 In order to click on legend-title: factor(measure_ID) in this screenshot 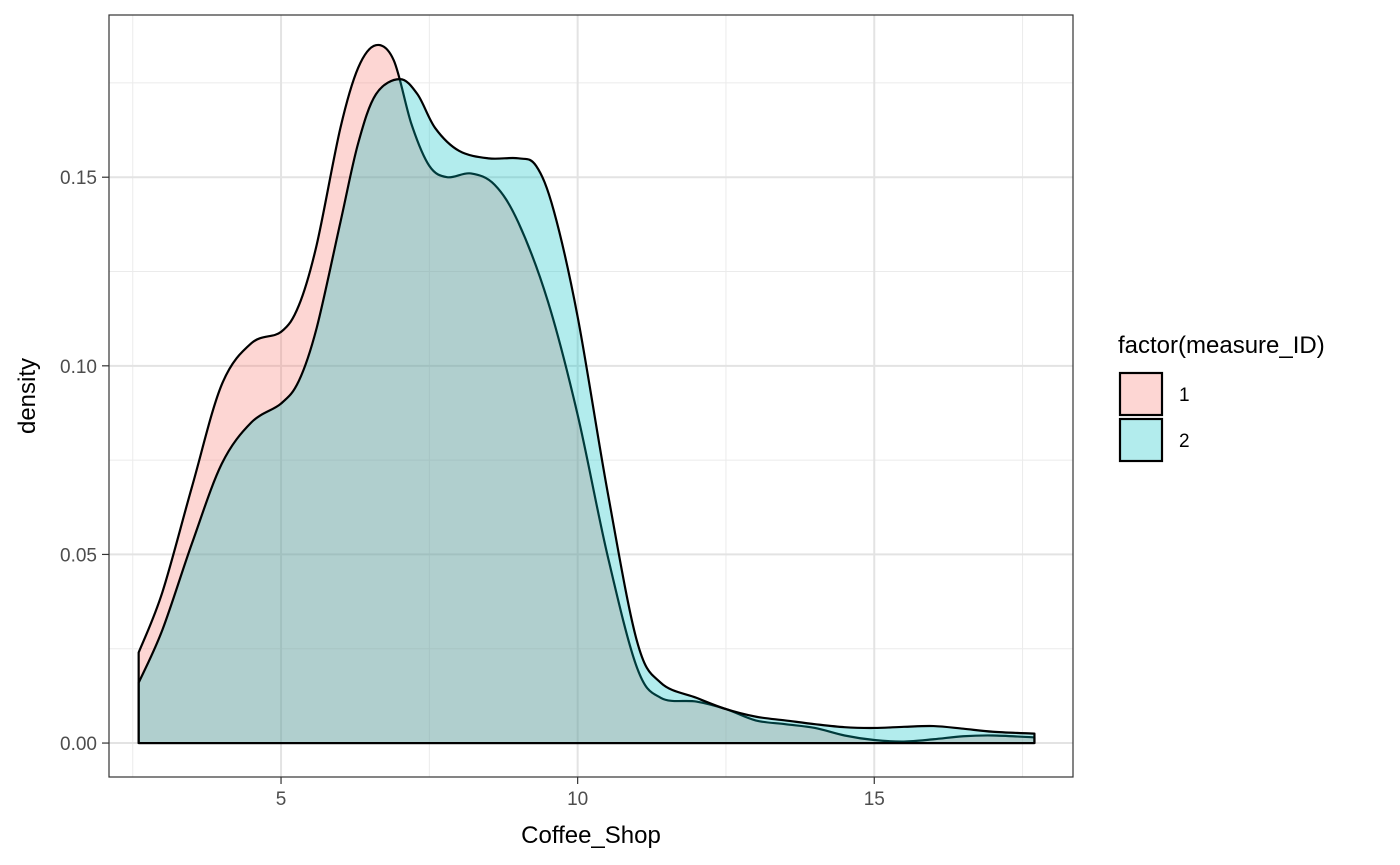, I will do `click(1221, 345)`.